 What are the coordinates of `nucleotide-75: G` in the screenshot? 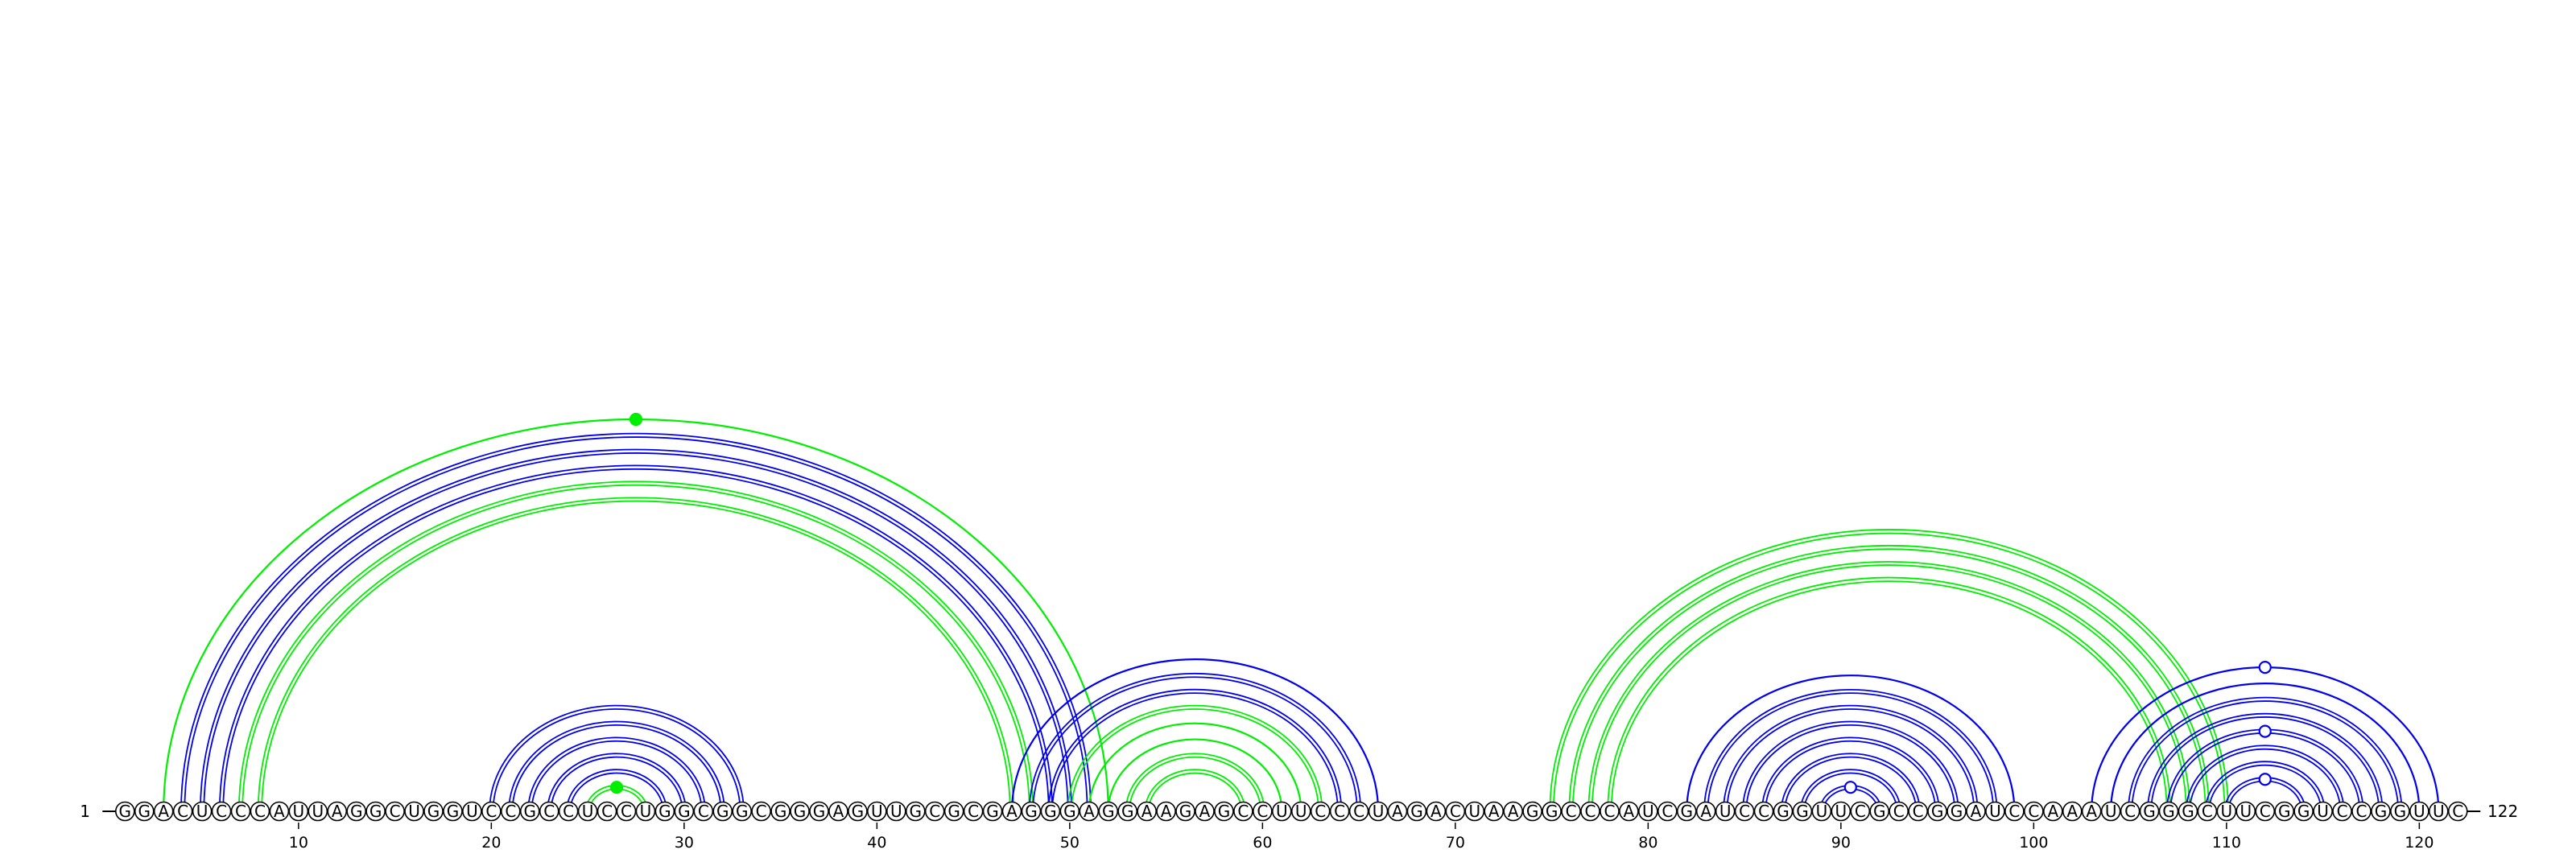 It's located at (1552, 812).